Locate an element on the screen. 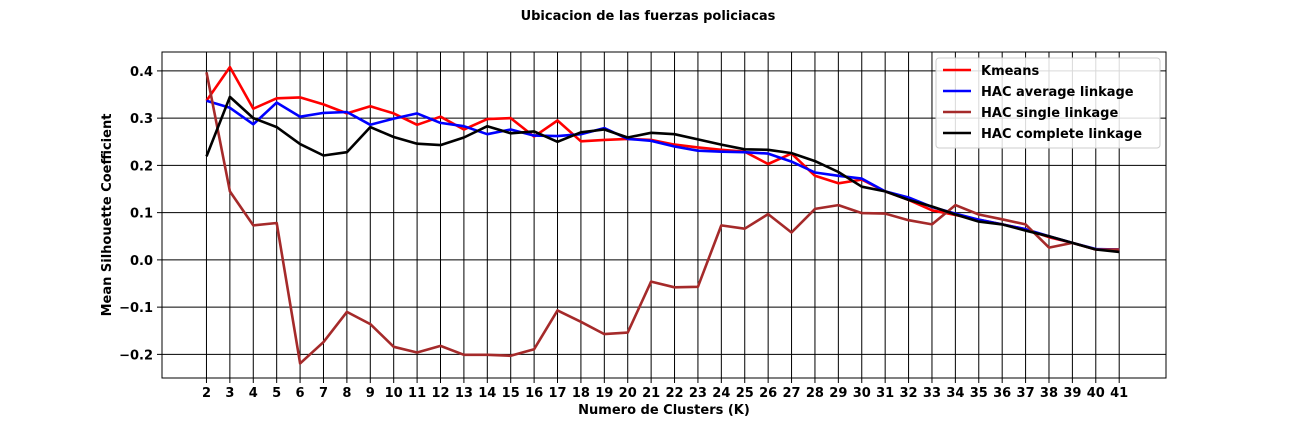 The width and height of the screenshot is (1296, 432). x-tick-label: 7 is located at coordinates (323, 393).